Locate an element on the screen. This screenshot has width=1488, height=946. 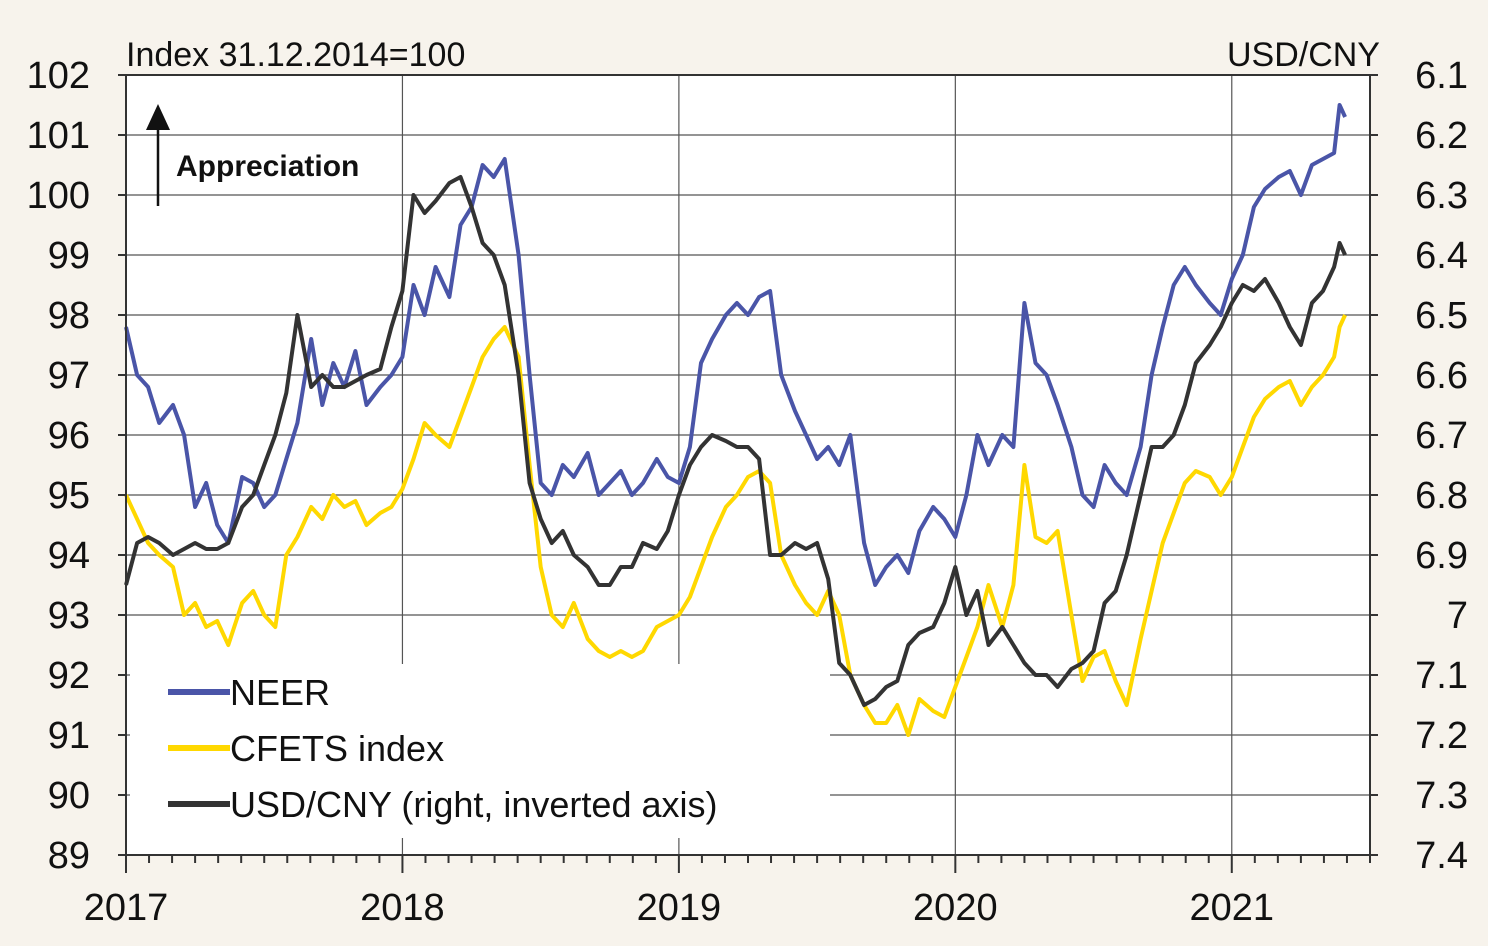
left-axis-title: Index 31.12.2014=100 is located at coordinates (295, 55).